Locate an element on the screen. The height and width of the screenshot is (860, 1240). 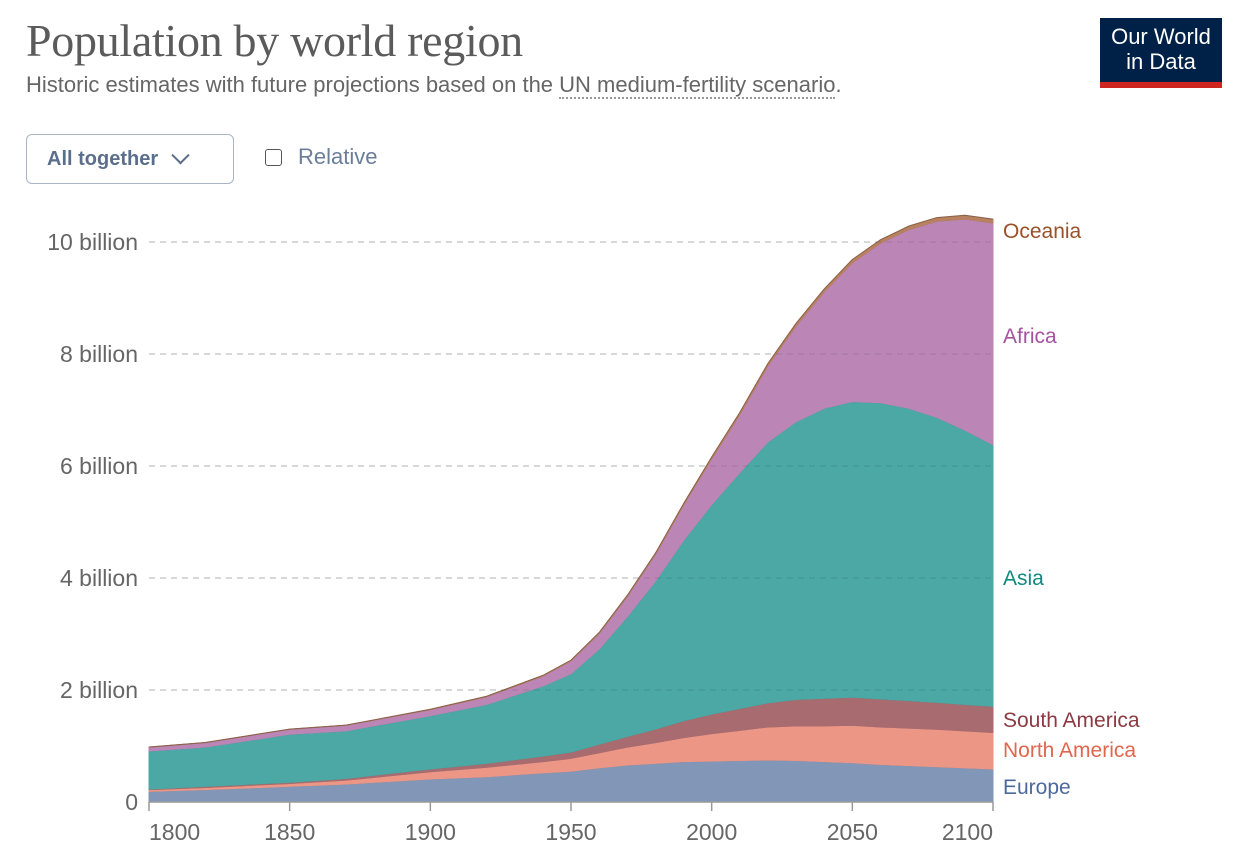
y-tick-label: 0 is located at coordinates (131, 802).